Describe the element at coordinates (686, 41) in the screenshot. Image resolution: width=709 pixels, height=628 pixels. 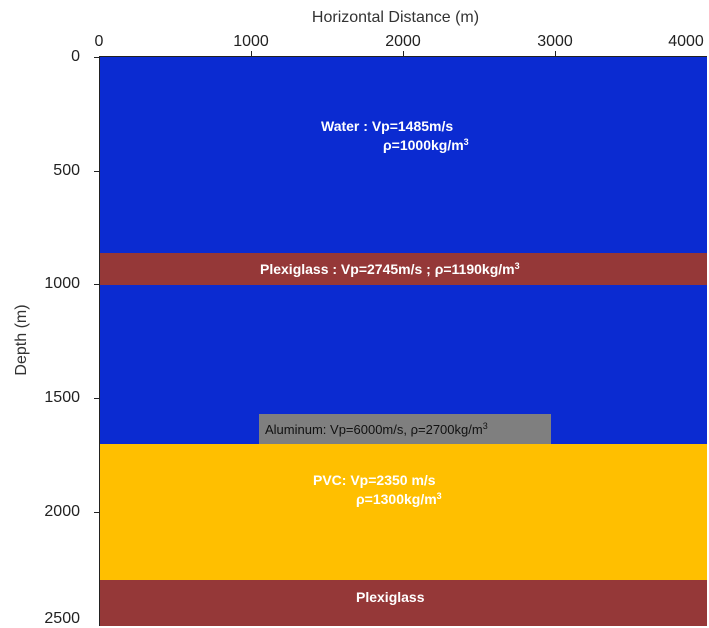
I see `x-tick-label: 4000` at that location.